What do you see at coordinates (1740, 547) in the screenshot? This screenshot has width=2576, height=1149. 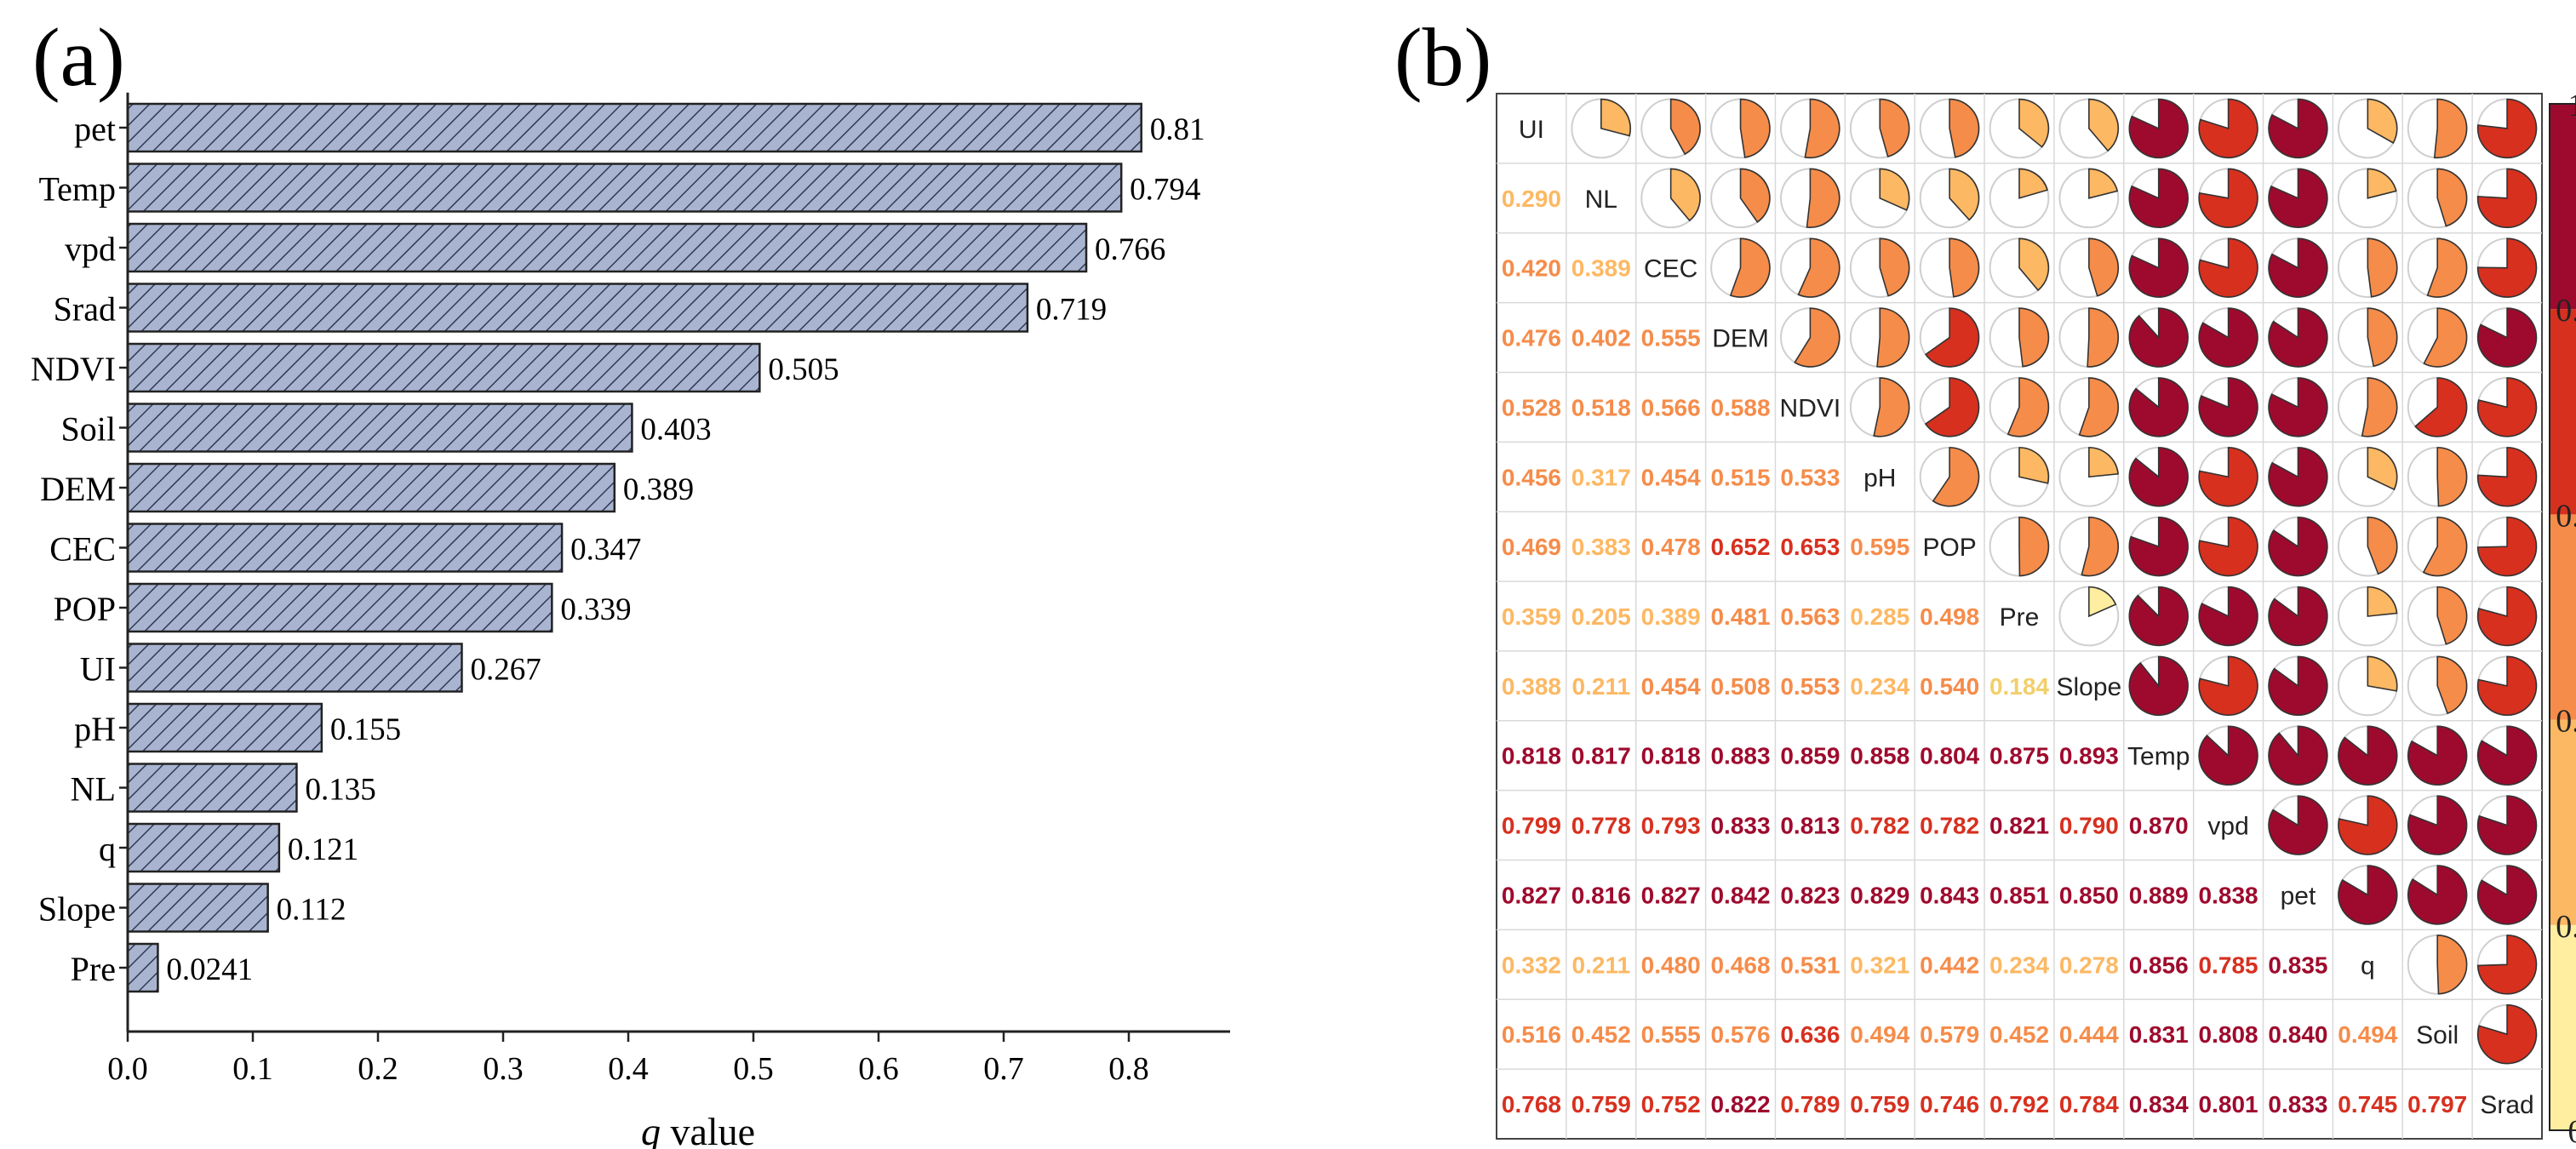 I see `value-label: 0.652` at bounding box center [1740, 547].